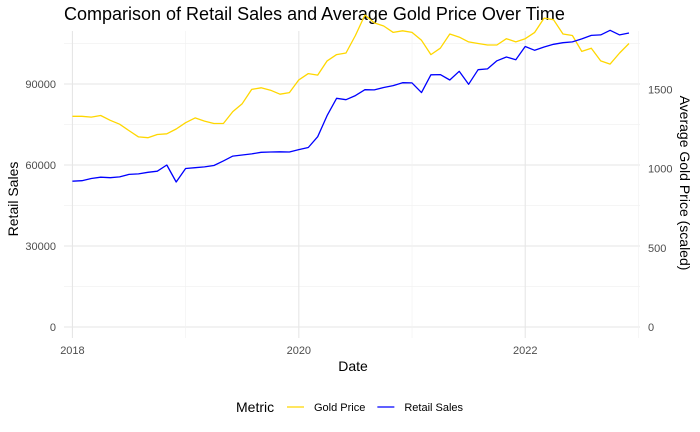 The width and height of the screenshot is (700, 432). I want to click on y-tick-label: 30000, so click(40, 247).